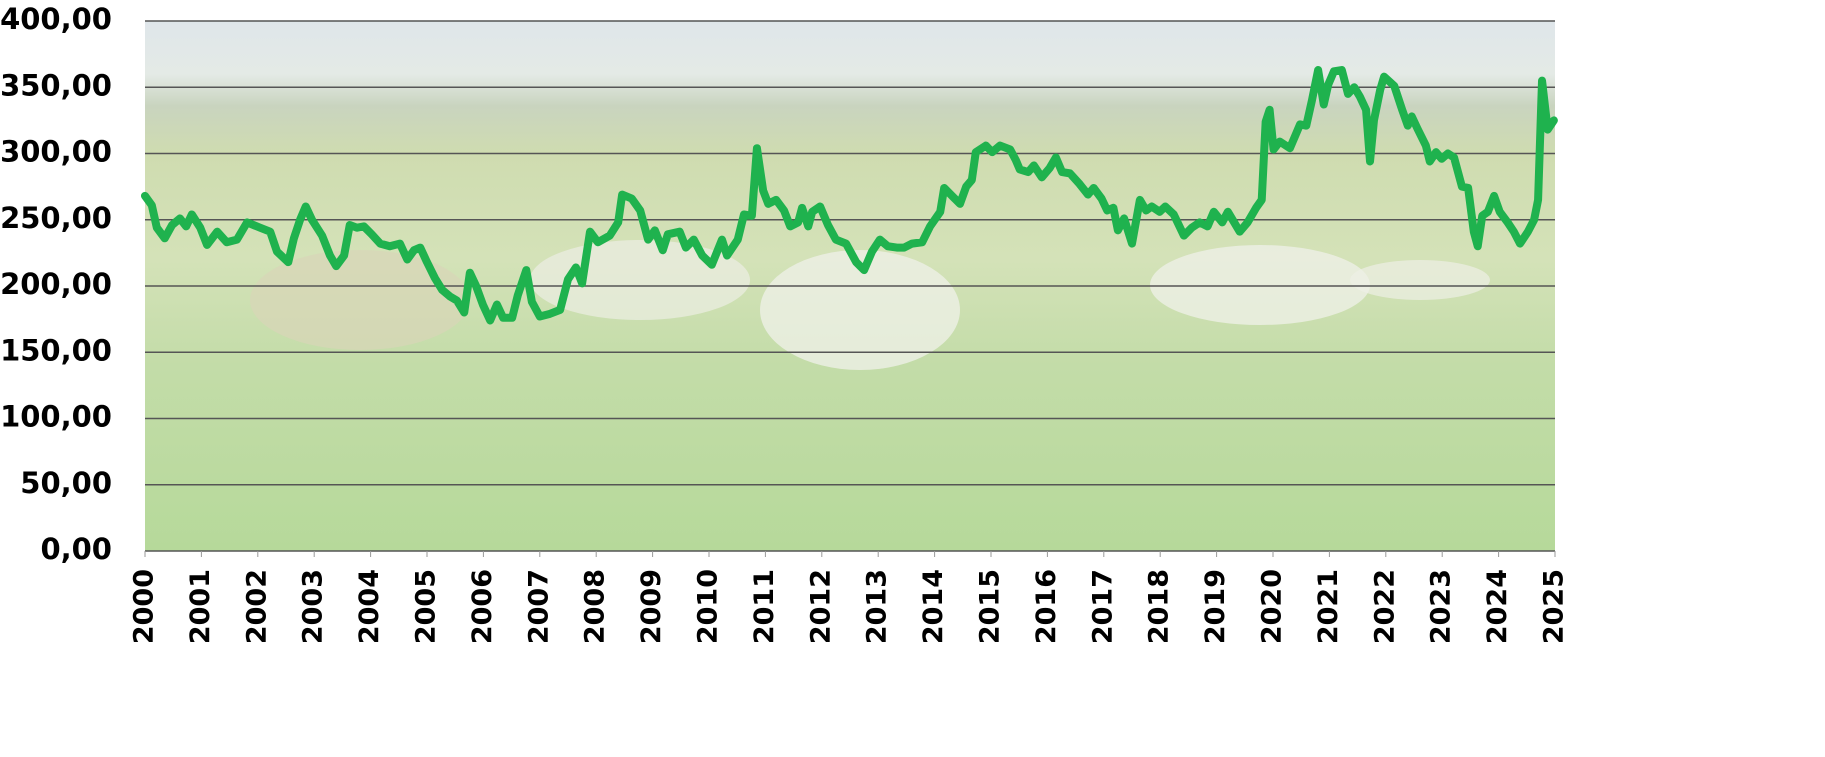 The height and width of the screenshot is (757, 1825). I want to click on x-tick-label: 2017, so click(1102, 606).